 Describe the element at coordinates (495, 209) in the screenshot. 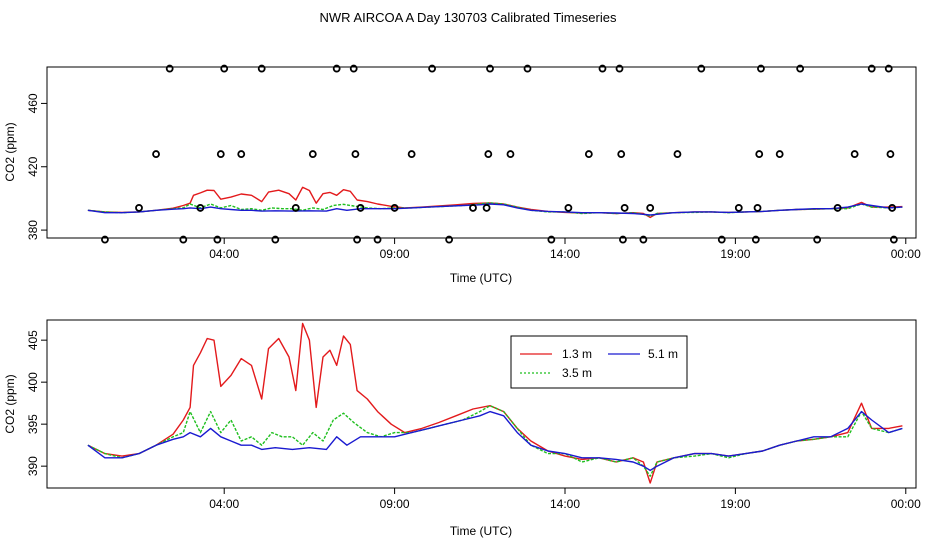

I see `panel1-series-line-5-1-m` at that location.